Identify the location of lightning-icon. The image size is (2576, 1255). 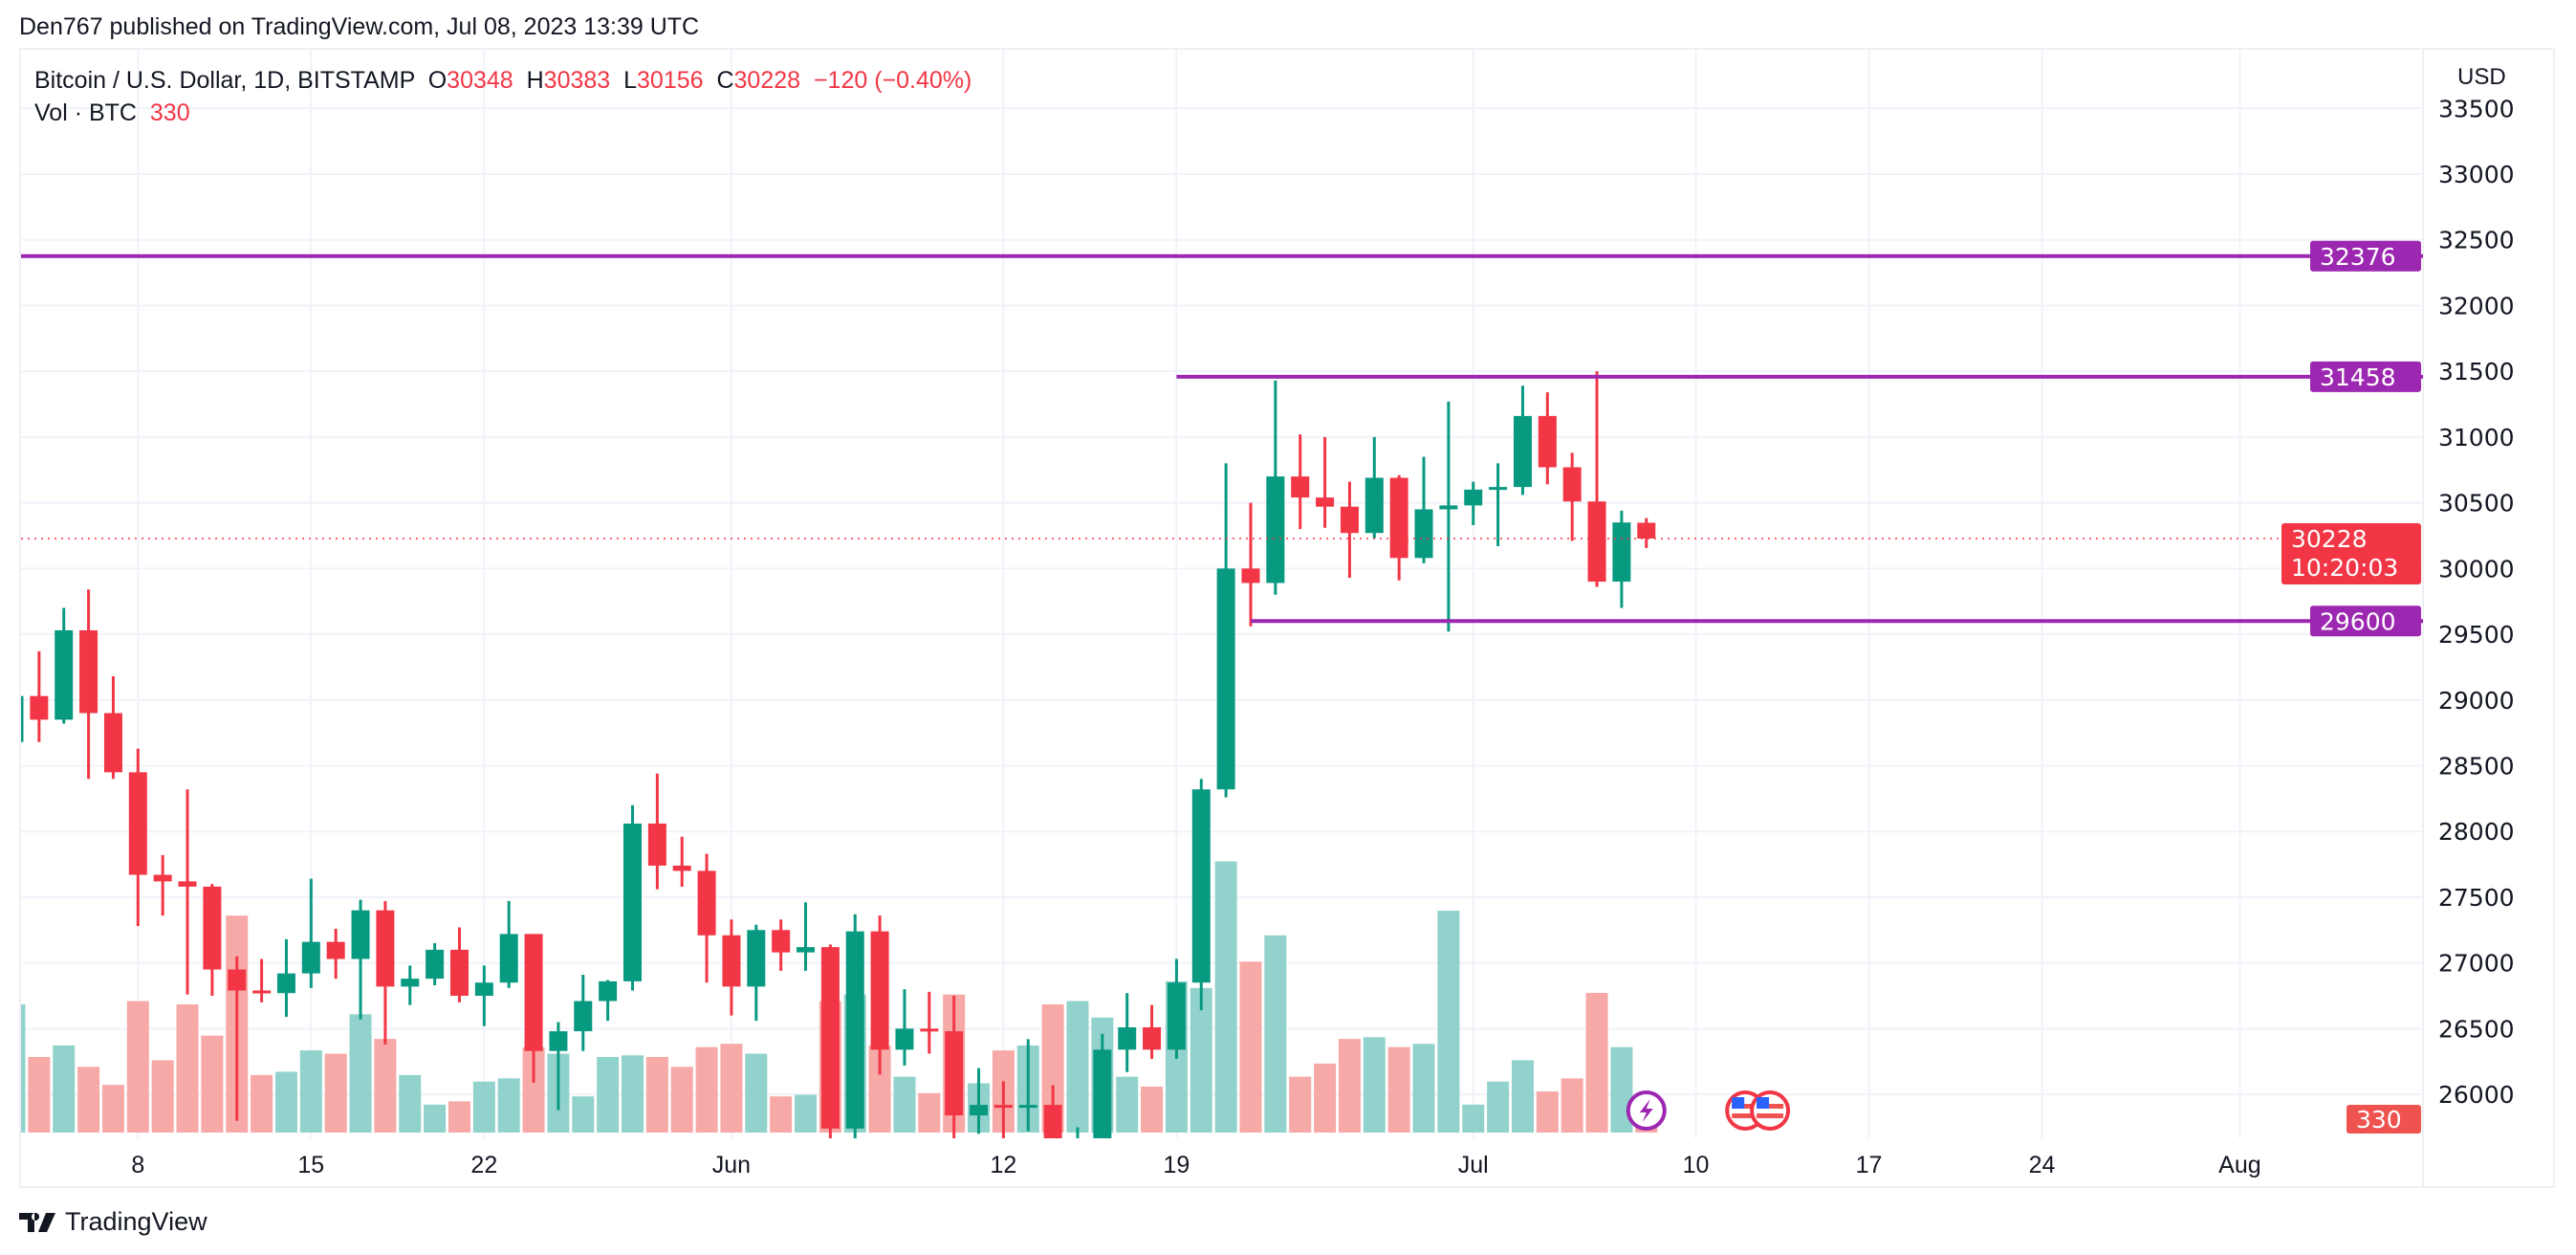
(1646, 1110).